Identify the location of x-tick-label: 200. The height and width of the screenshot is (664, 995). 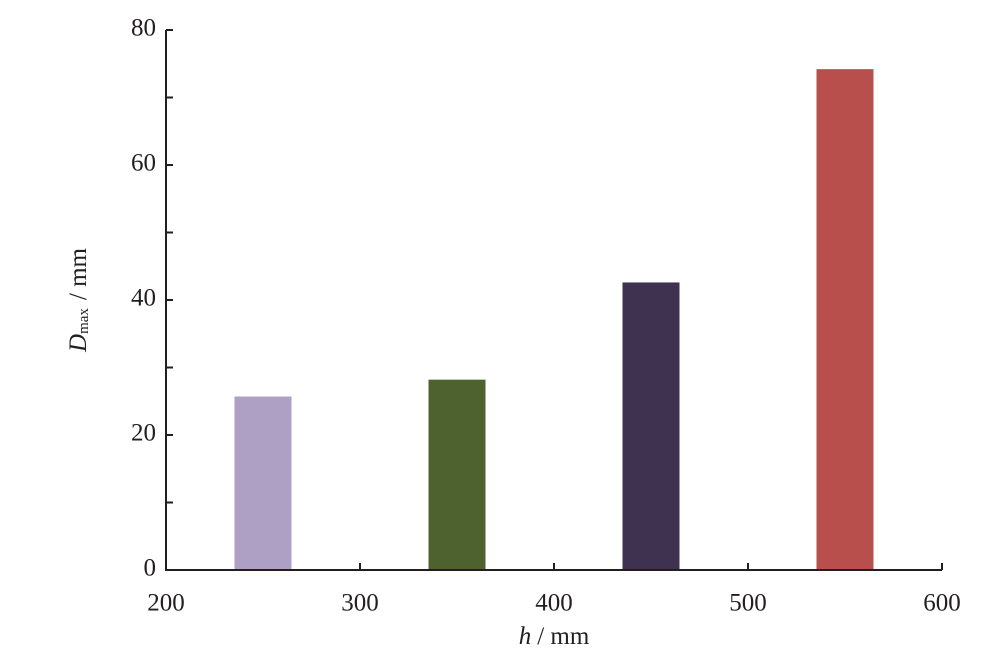
(166, 603).